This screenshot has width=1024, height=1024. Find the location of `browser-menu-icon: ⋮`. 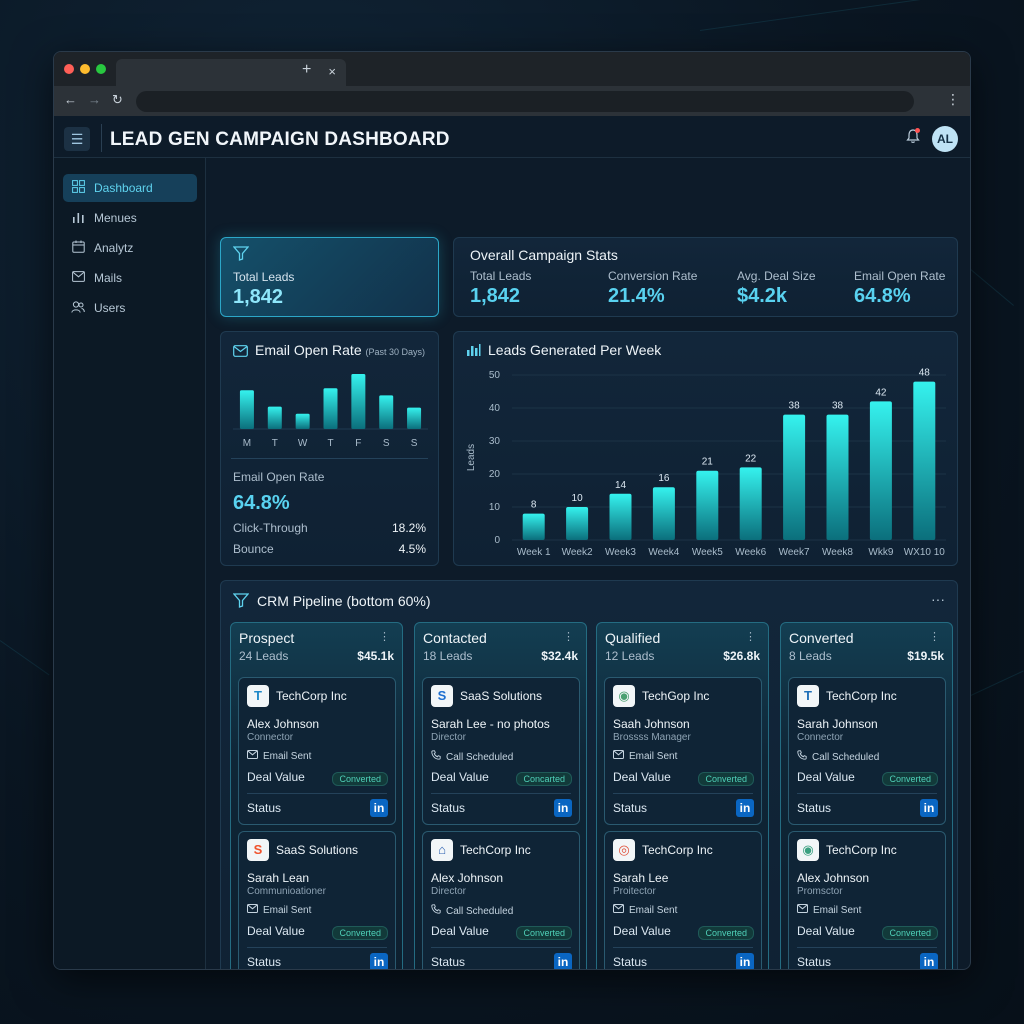

browser-menu-icon: ⋮ is located at coordinates (953, 99).